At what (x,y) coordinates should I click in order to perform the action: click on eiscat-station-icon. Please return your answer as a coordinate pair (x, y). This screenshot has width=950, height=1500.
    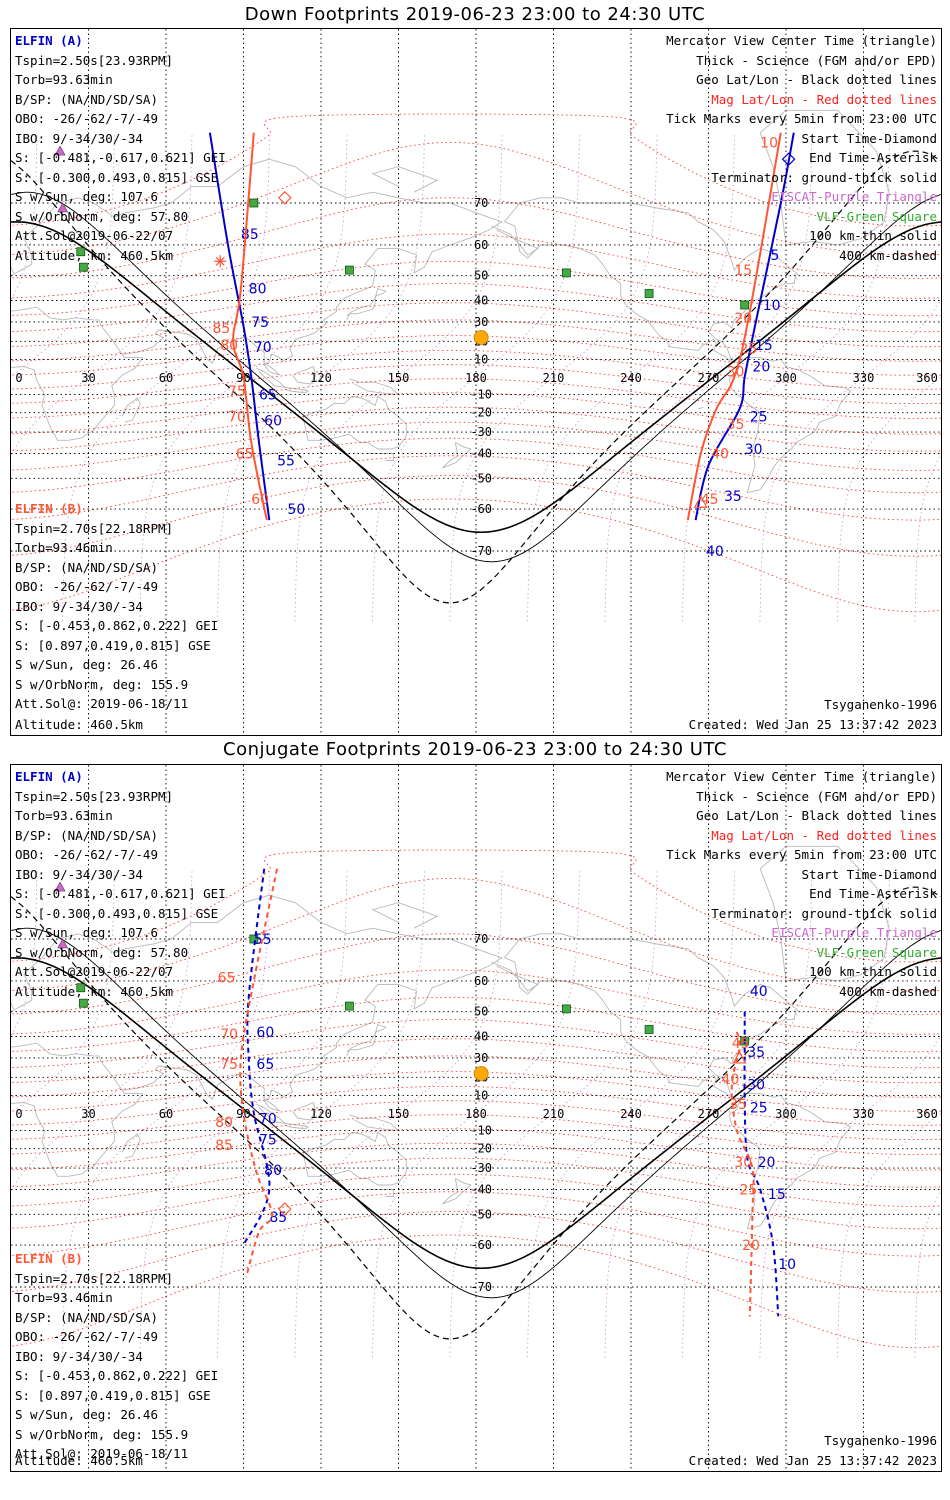
    Looking at the image, I should click on (63, 943).